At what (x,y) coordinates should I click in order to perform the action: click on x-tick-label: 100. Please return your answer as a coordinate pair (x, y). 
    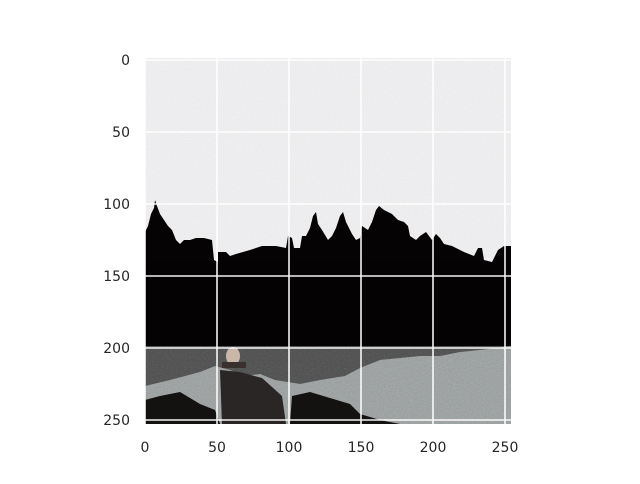
    Looking at the image, I should click on (289, 448).